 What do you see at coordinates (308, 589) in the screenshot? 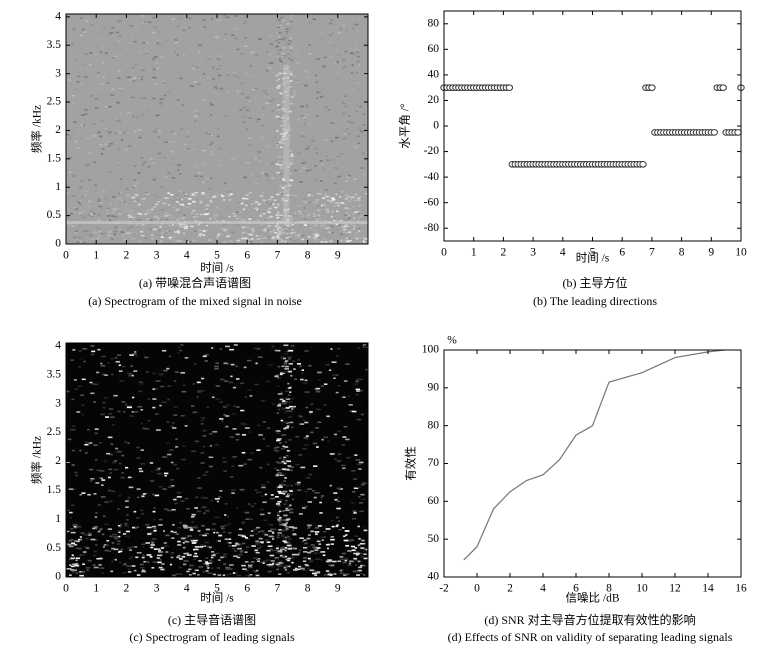
I see `x-tick-label: 8` at bounding box center [308, 589].